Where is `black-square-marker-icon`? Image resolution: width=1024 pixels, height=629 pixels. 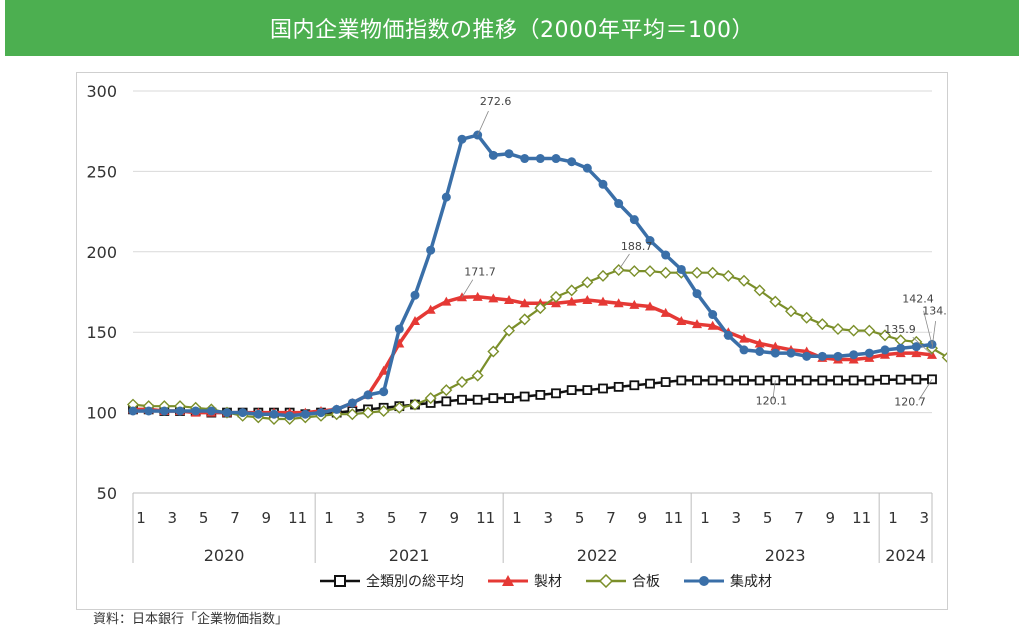 black-square-marker-icon is located at coordinates (340, 581).